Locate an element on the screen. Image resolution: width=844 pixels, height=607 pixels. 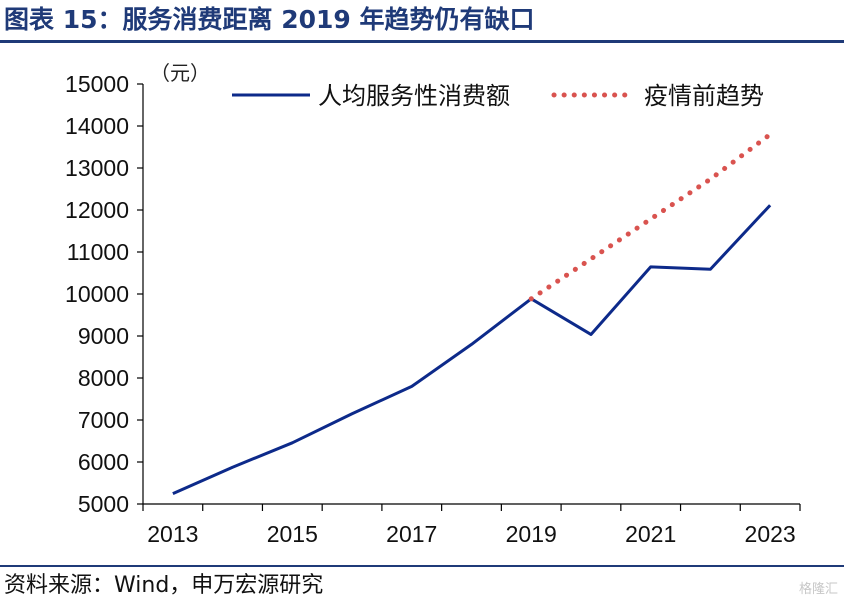
y-tick-label: 6000 is located at coordinates (103, 462).